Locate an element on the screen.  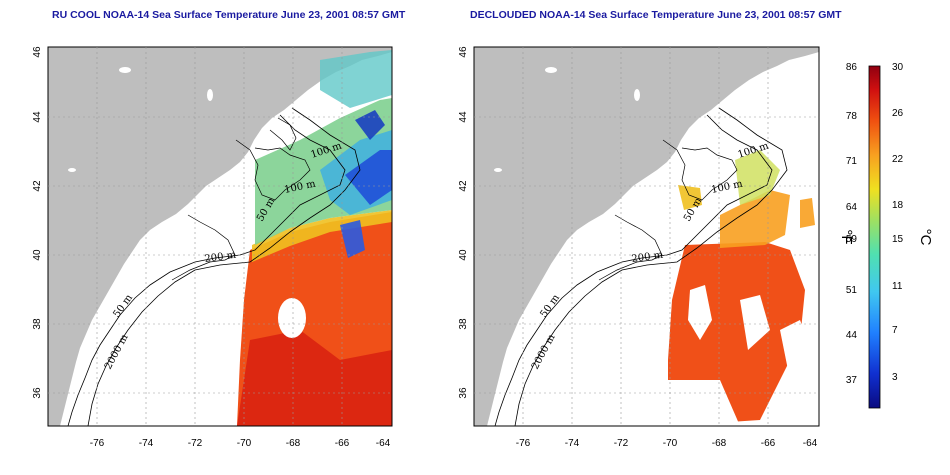
colorbar-gradient is located at coordinates (874, 237).